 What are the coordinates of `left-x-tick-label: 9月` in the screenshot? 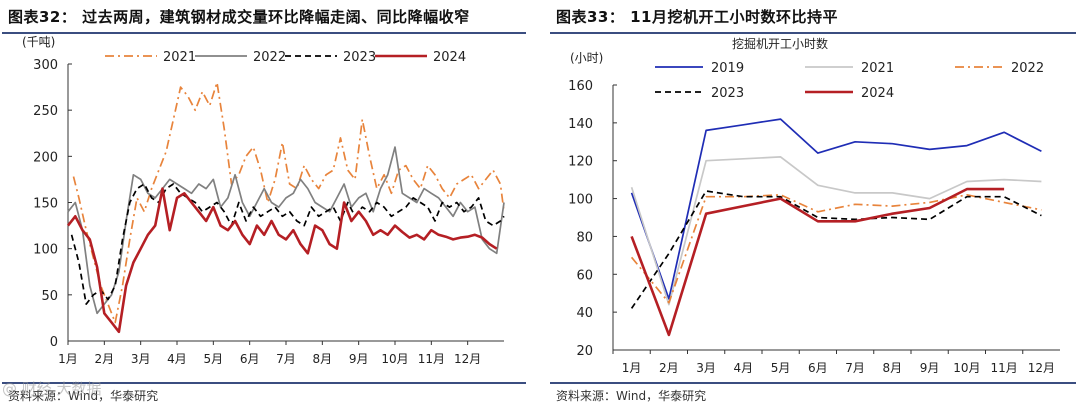 It's located at (359, 359).